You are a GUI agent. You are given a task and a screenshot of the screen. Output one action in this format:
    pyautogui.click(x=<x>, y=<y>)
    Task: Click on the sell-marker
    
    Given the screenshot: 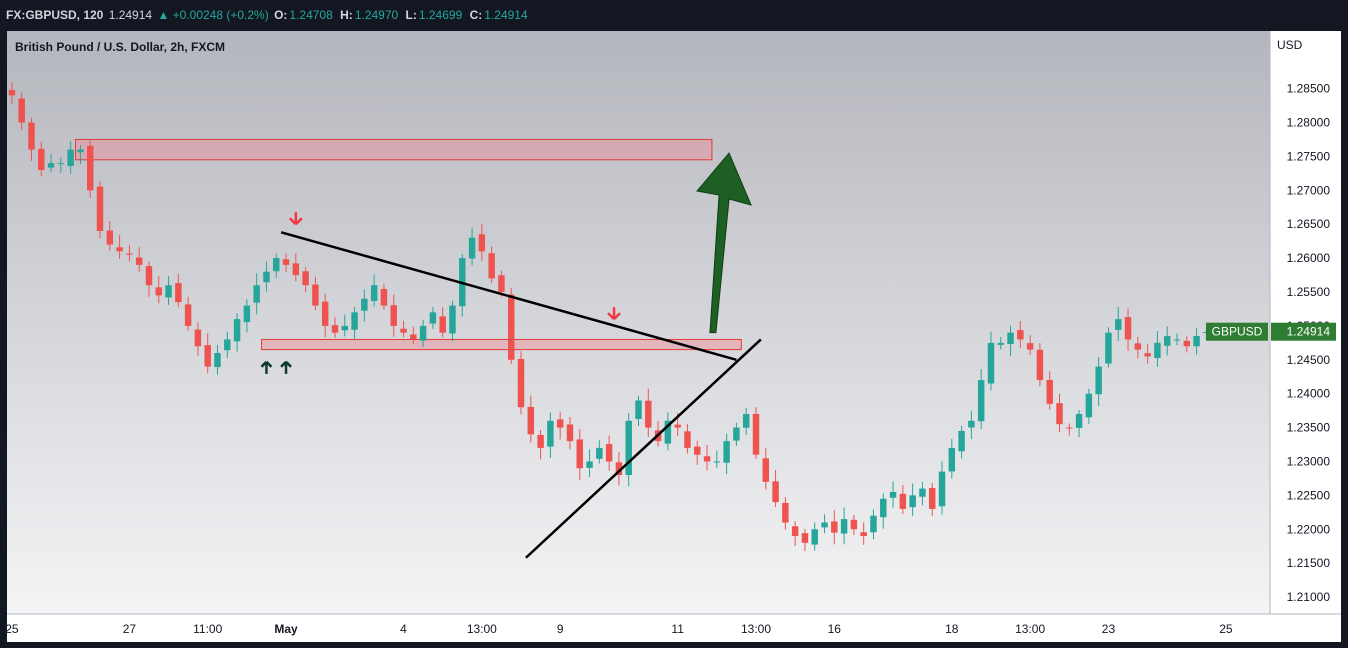 What is the action you would take?
    pyautogui.click(x=614, y=313)
    